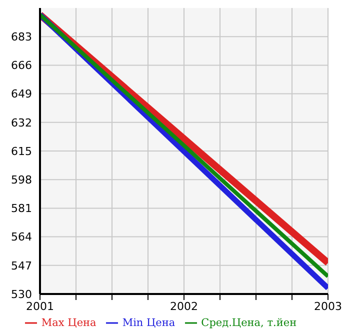  What do you see at coordinates (21, 123) in the screenshot?
I see `y-tick-label: 632` at bounding box center [21, 123].